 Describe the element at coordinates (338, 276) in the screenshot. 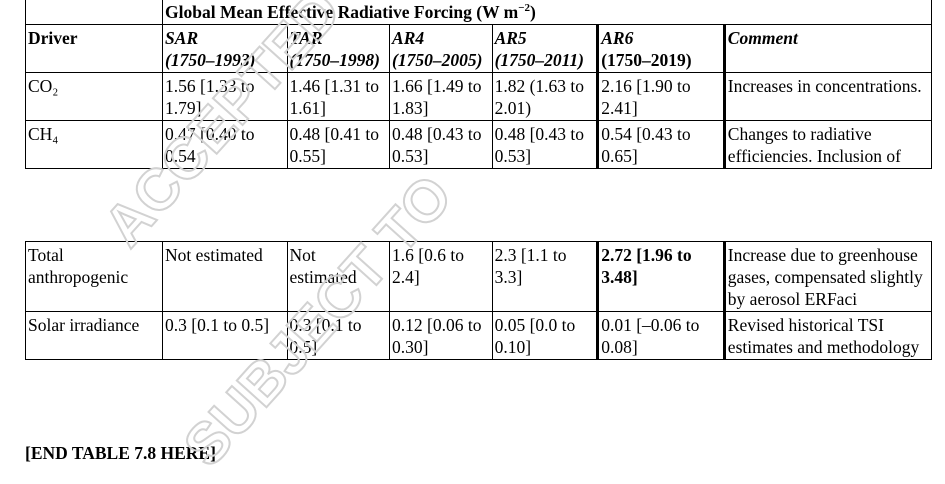

I see `cell-tar: Not estimated` at that location.